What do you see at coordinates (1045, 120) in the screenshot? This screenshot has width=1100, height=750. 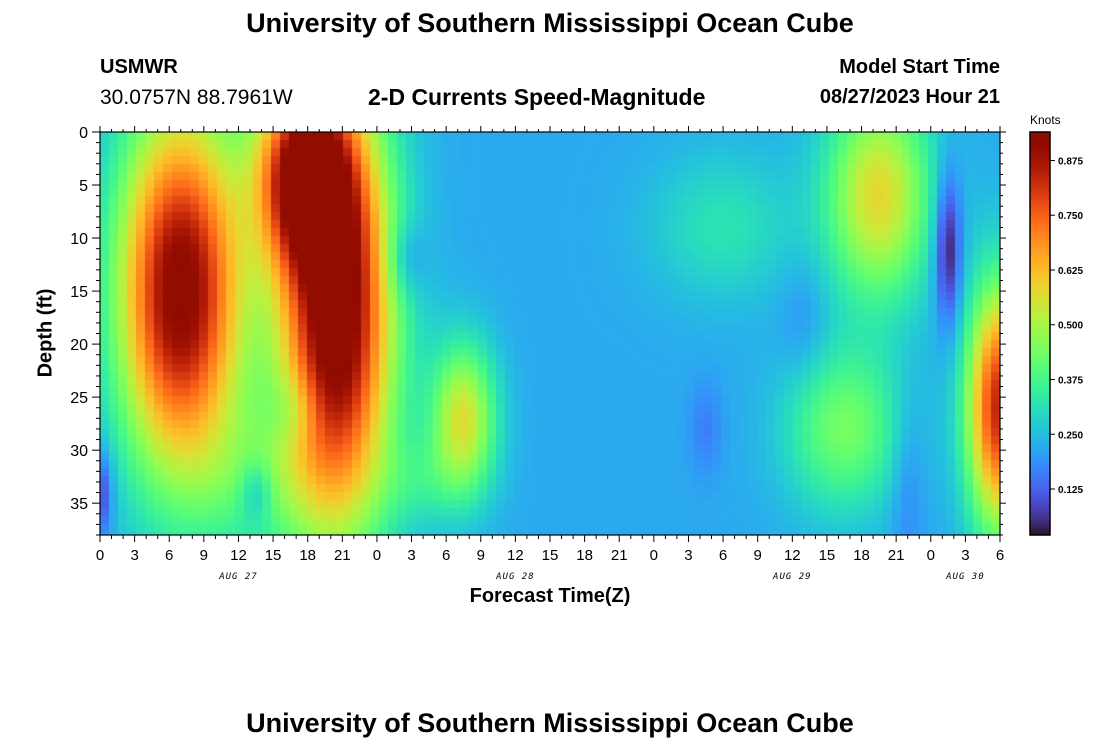 I see `colorbar-unit-label: Knots` at bounding box center [1045, 120].